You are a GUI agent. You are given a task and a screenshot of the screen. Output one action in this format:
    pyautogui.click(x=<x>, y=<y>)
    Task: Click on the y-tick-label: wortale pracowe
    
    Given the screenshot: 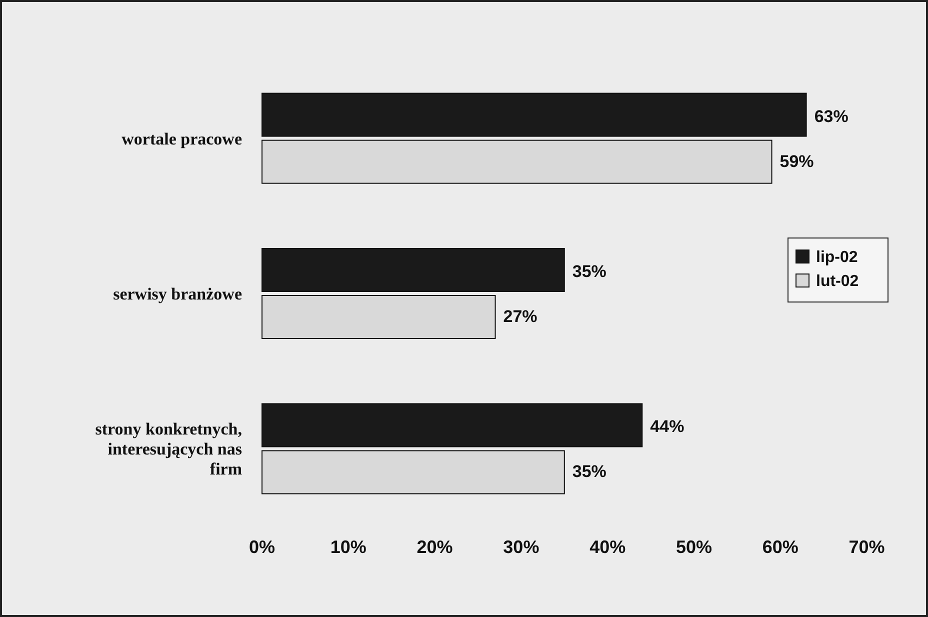 What is the action you would take?
    pyautogui.click(x=182, y=138)
    